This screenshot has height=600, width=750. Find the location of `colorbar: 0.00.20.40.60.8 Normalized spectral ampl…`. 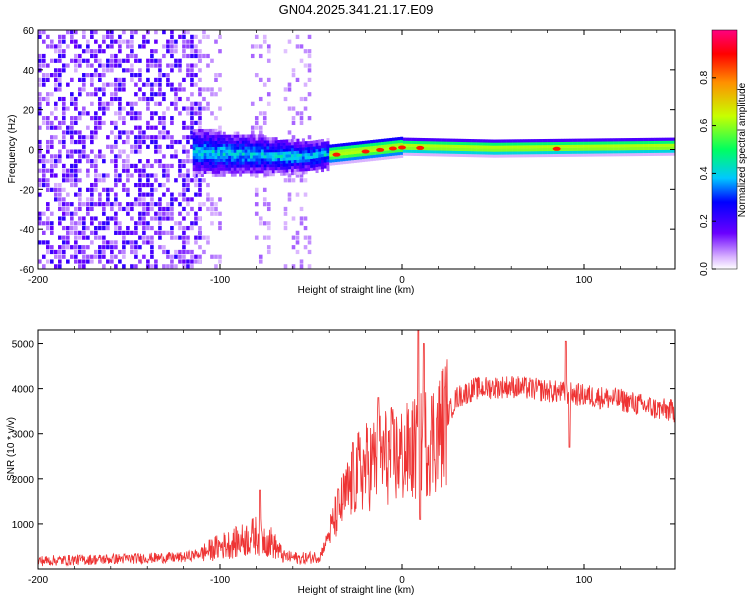

colorbar: 0.00.20.40.60.8 Normalized spectral ampl… is located at coordinates (723, 152).